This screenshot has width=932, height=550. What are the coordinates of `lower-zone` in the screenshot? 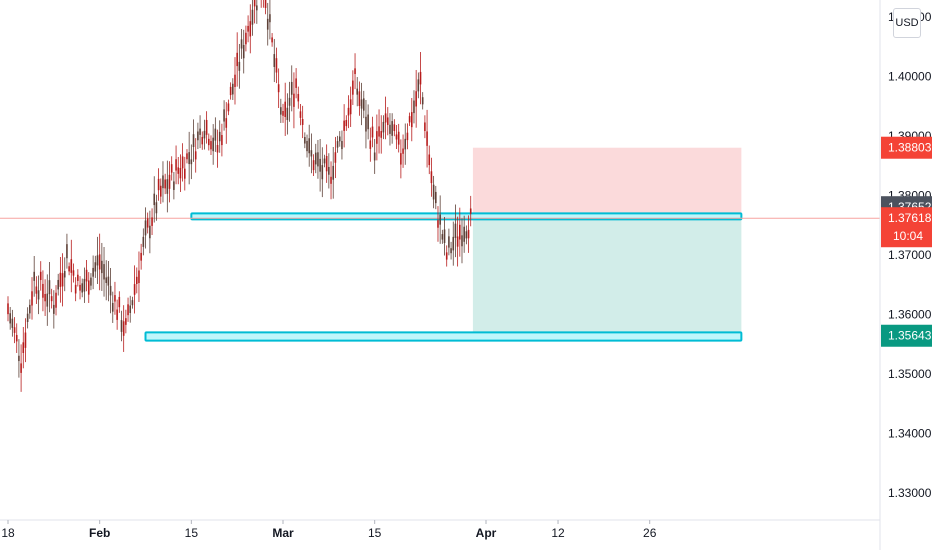 It's located at (443, 336).